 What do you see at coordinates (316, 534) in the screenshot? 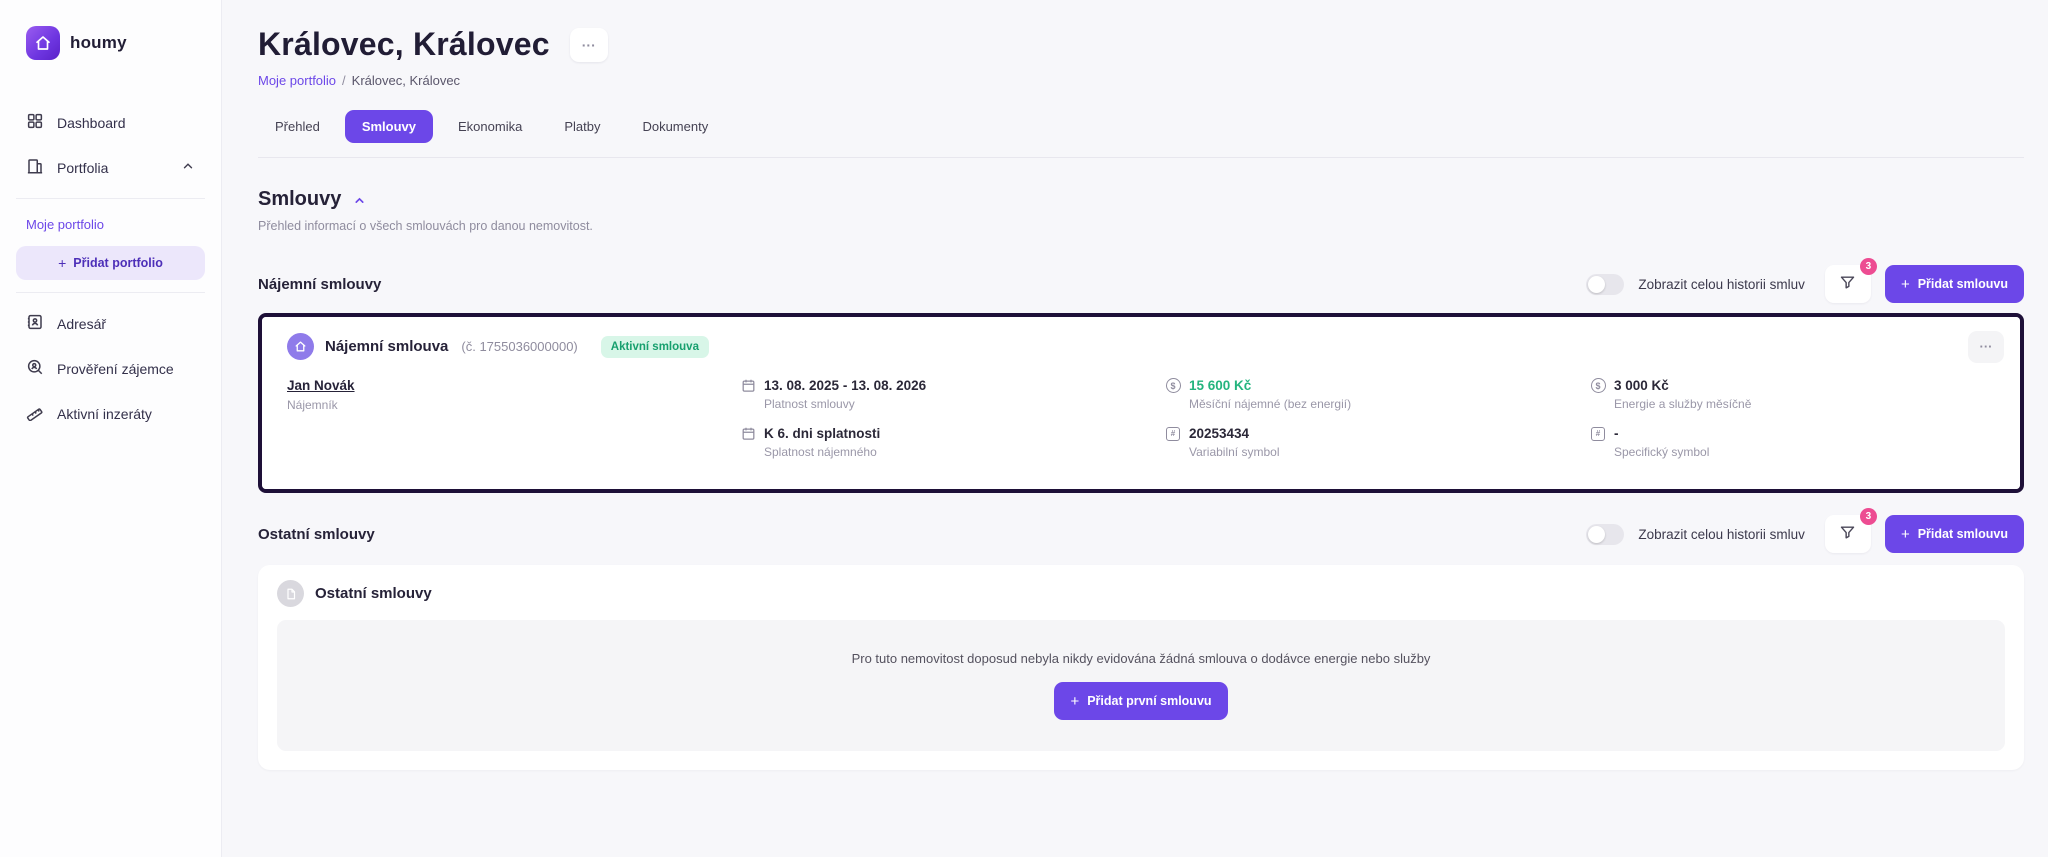
I see `other-contracts-title: Ostatní smlouvy` at bounding box center [316, 534].